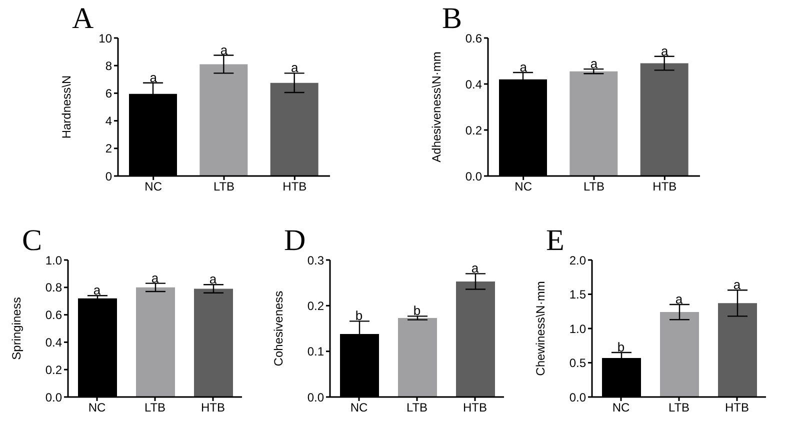 The height and width of the screenshot is (421, 794). Describe the element at coordinates (577, 295) in the screenshot. I see `y-tick-label: 1.5` at that location.